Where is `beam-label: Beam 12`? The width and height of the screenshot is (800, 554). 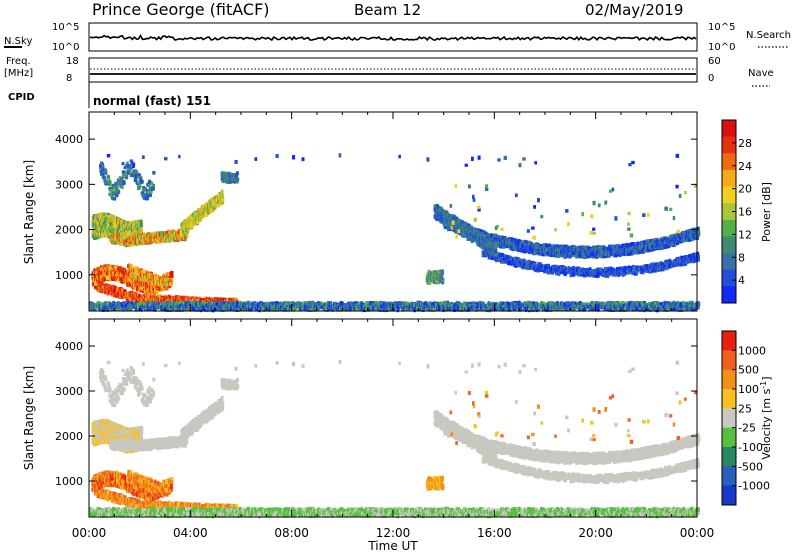 beam-label: Beam 12 is located at coordinates (387, 10).